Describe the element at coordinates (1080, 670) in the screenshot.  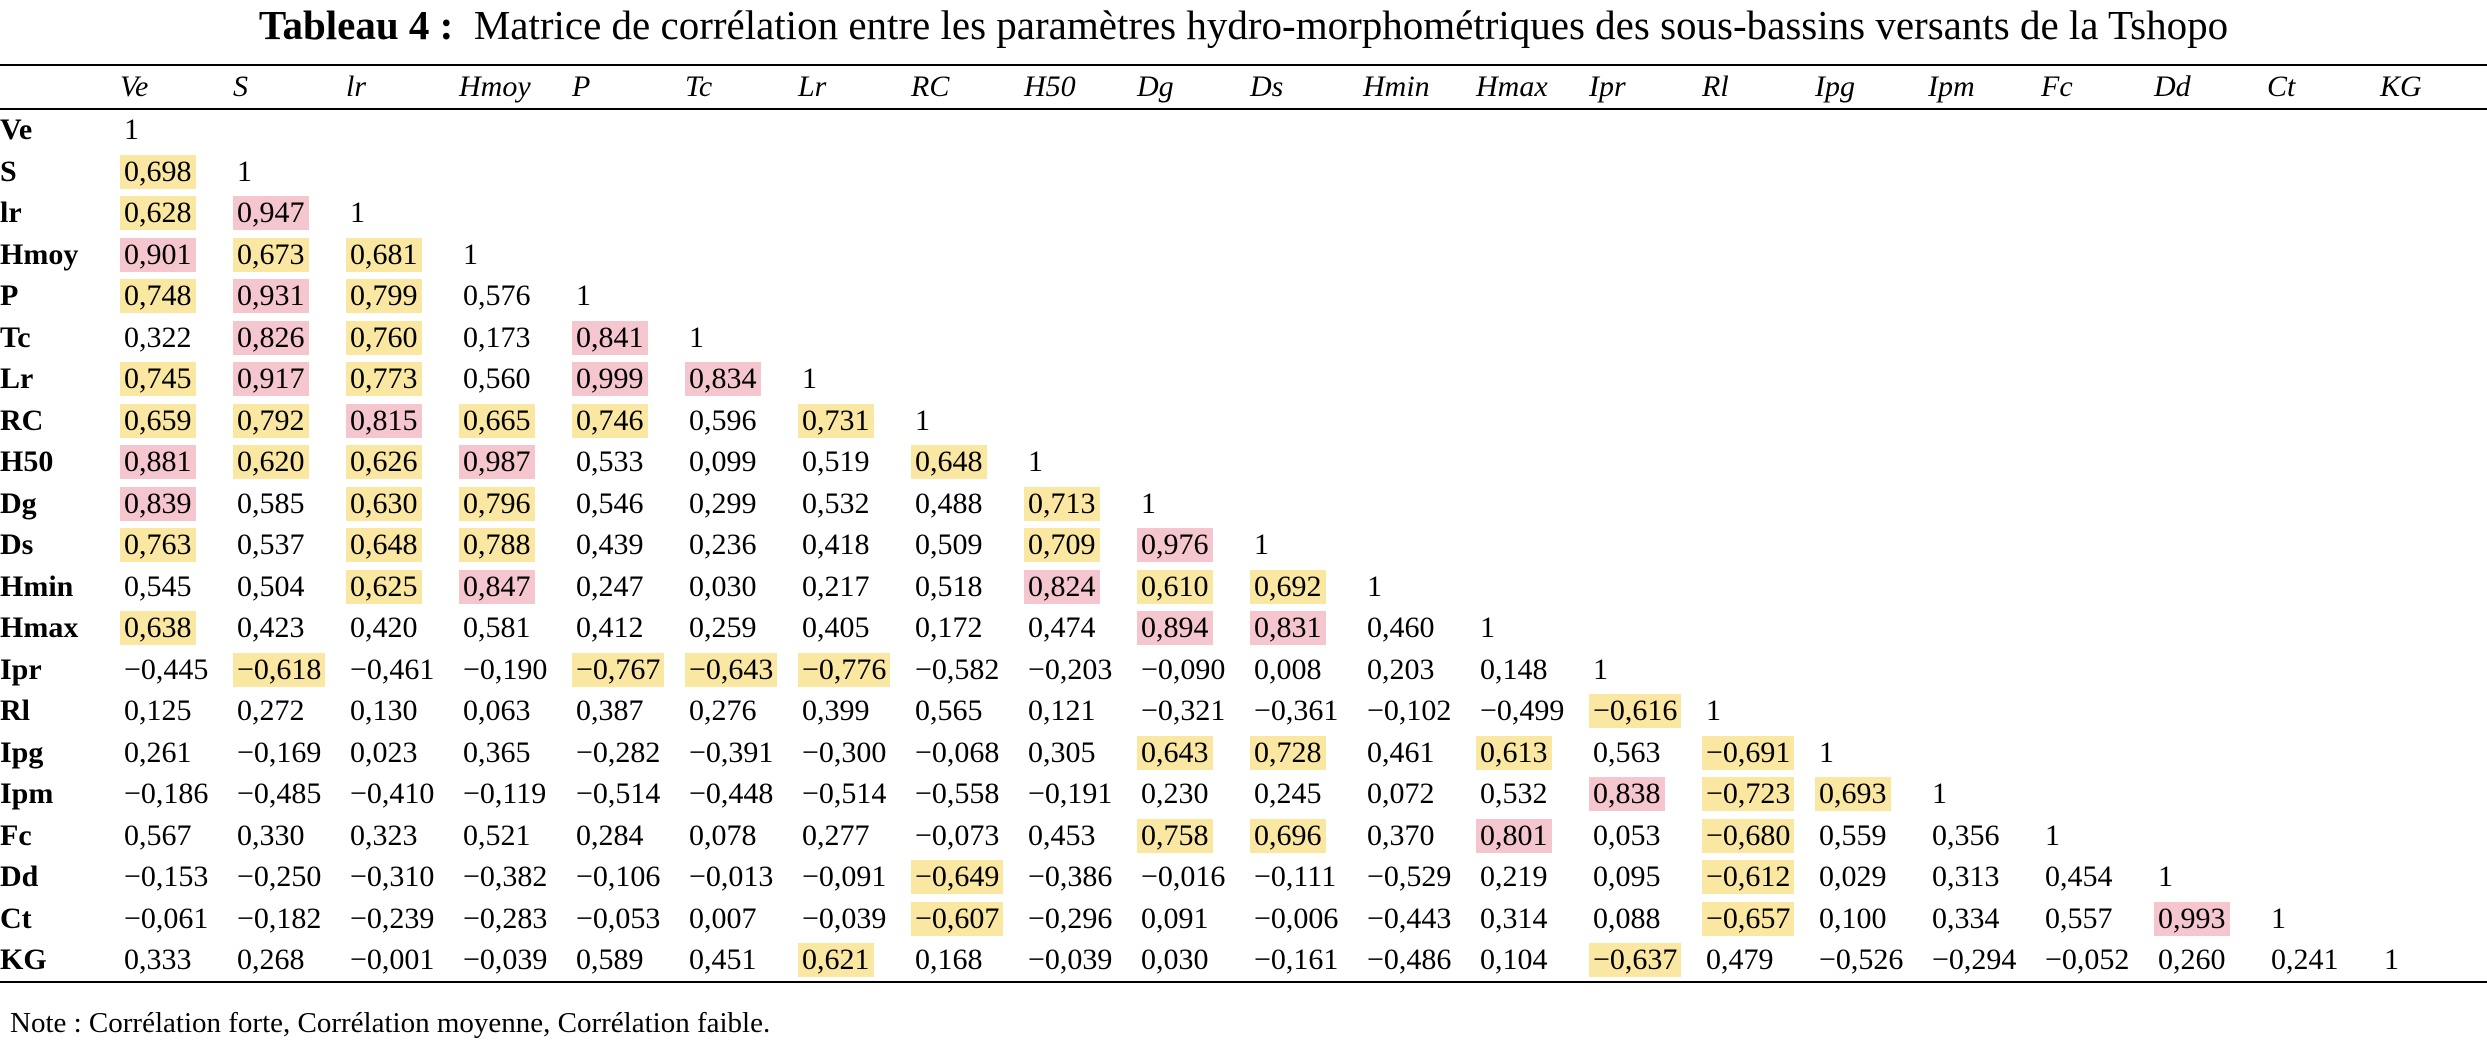
I see `matrix-cell: −0,203` at that location.